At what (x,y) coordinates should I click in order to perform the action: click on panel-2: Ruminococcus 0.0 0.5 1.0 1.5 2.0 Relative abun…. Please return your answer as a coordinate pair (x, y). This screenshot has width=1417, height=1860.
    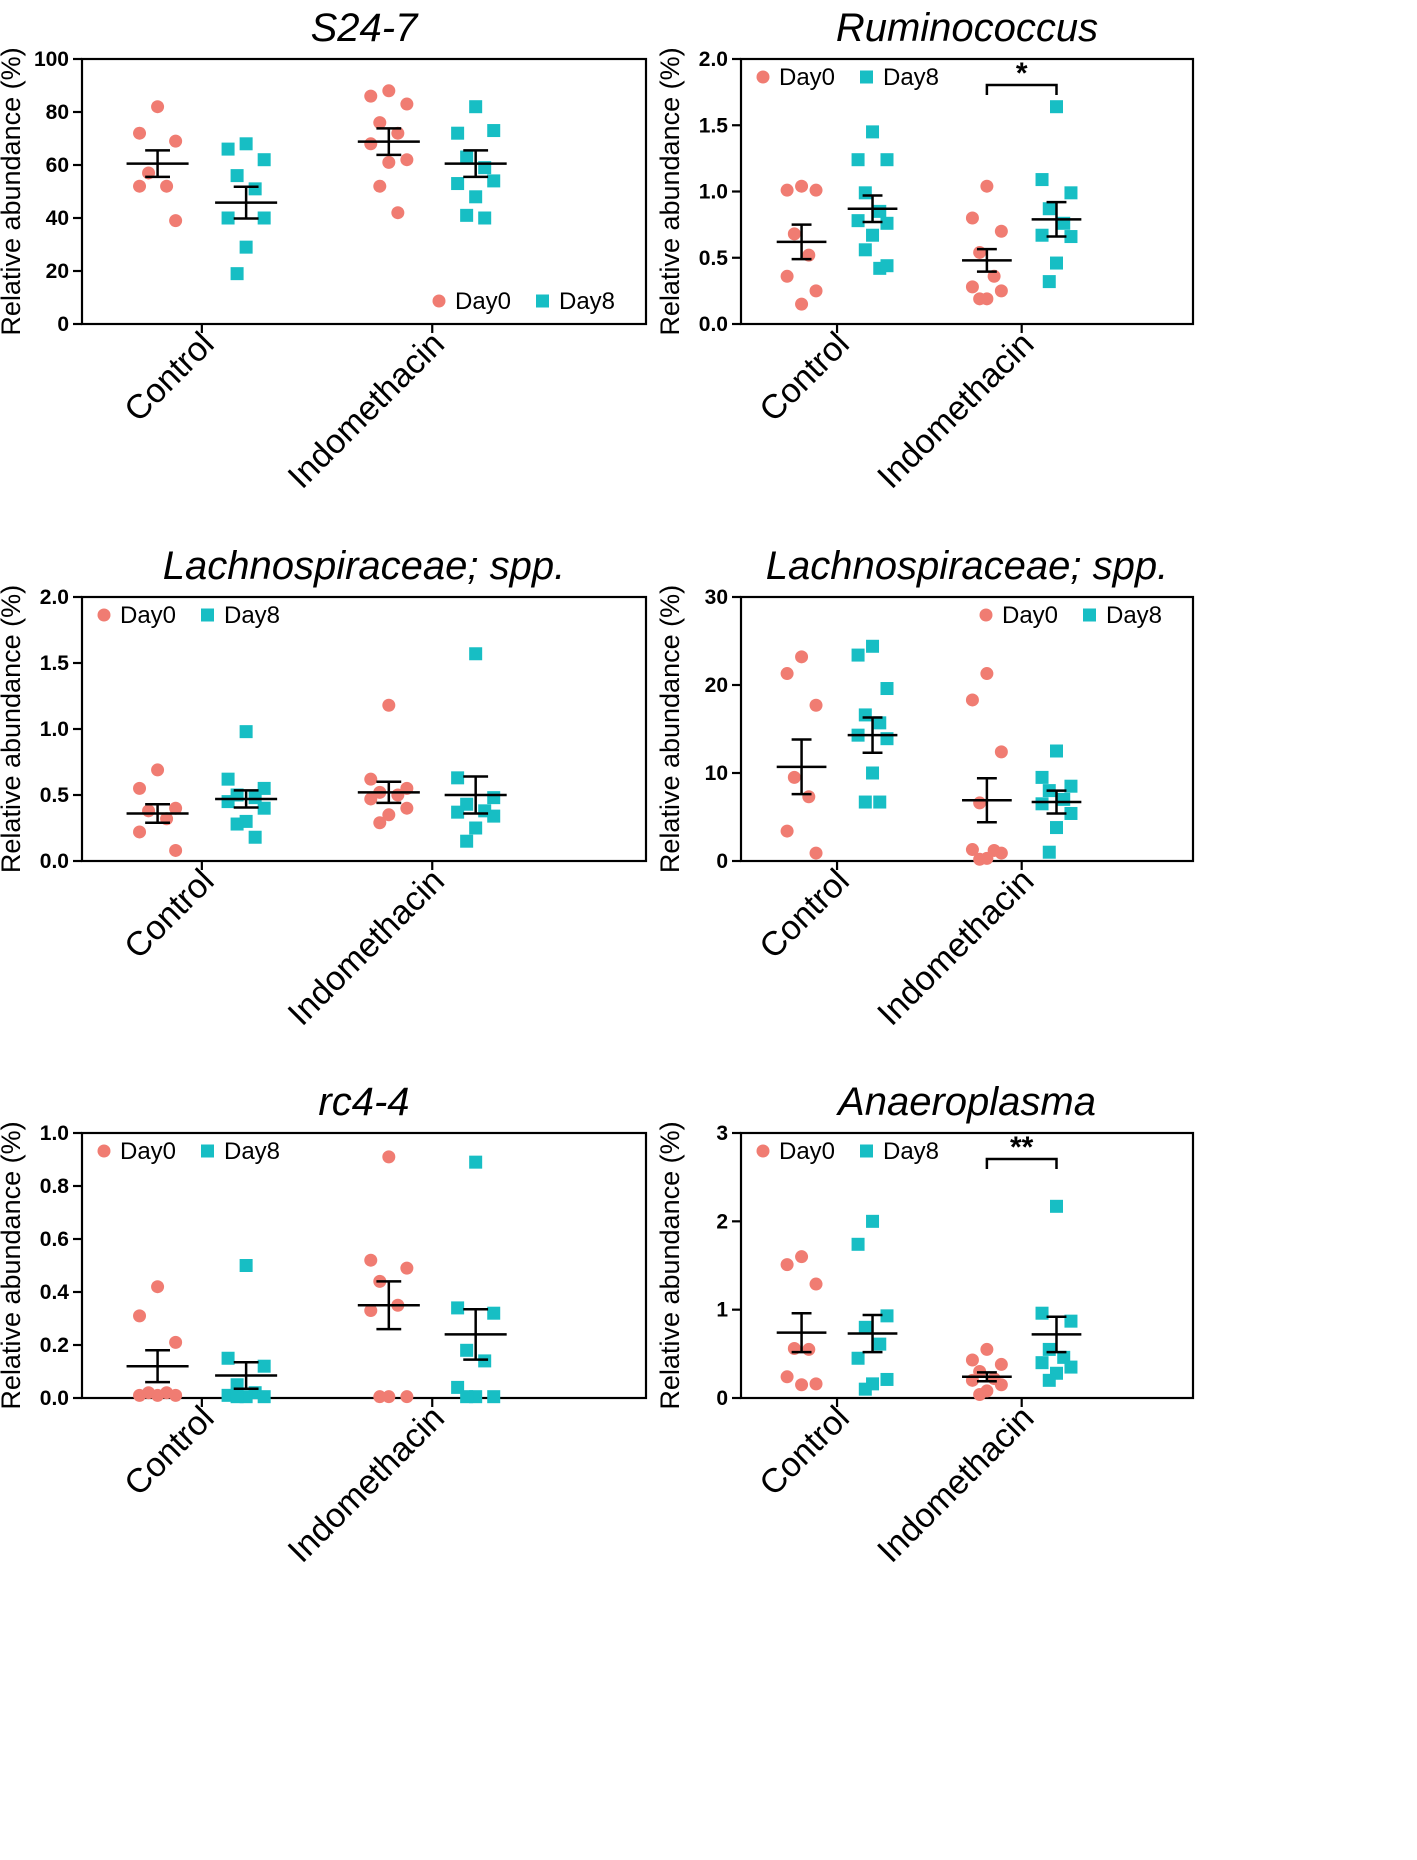
    Looking at the image, I should click on (925, 251).